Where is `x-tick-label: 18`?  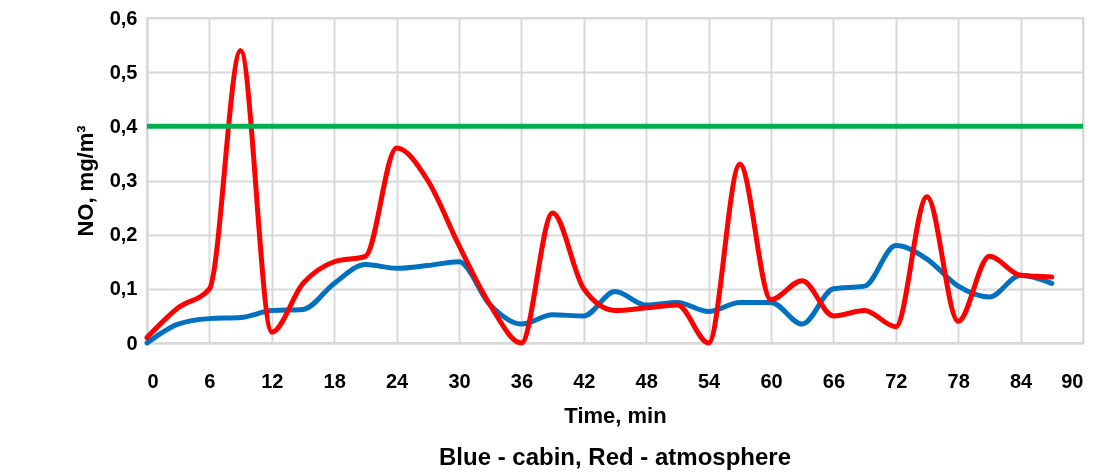
x-tick-label: 18 is located at coordinates (334, 380).